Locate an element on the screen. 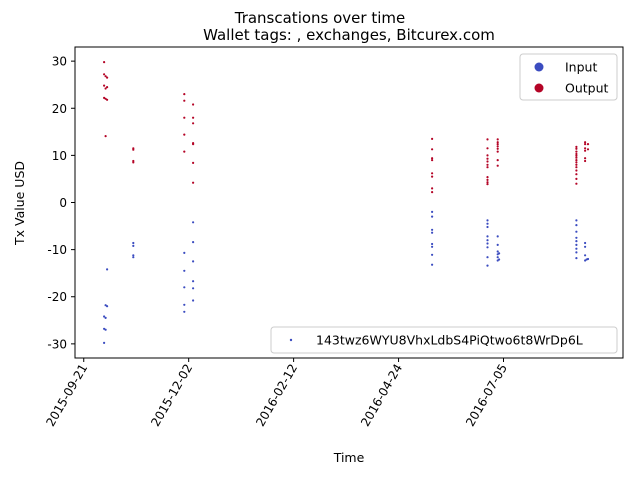 The width and height of the screenshot is (640, 480). x-tick-label: 2016-04-24 is located at coordinates (381, 395).